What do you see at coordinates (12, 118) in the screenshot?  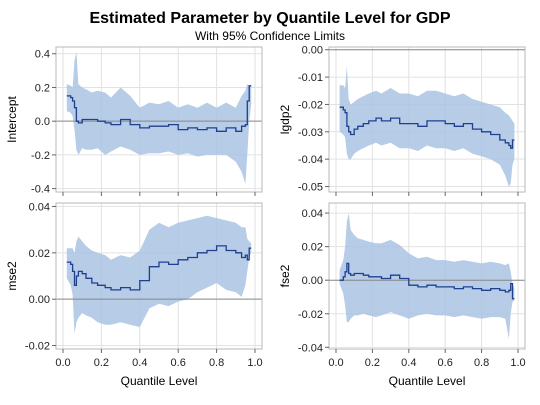 I see `y-axis-label: Intercept` at bounding box center [12, 118].